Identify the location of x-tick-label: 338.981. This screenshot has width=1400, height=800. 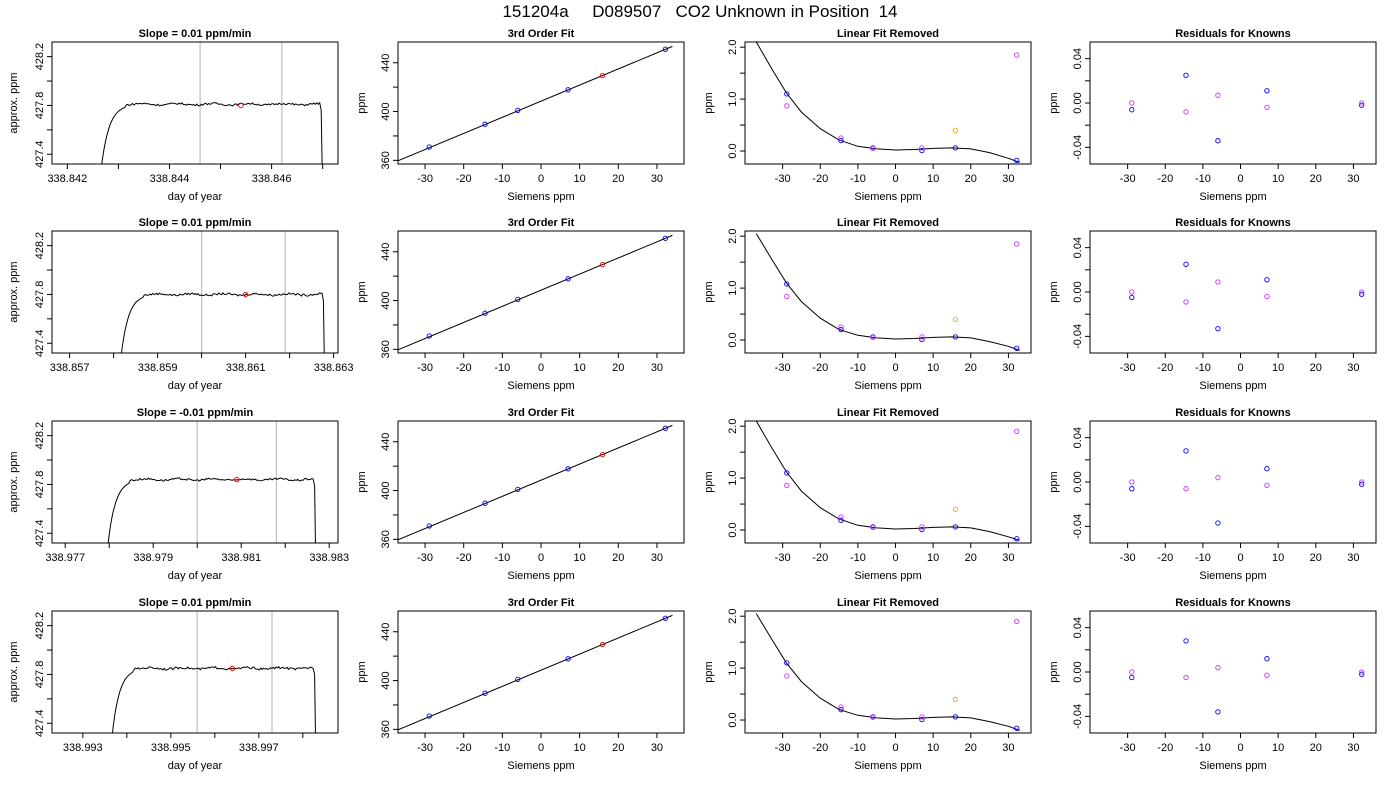
(241, 558).